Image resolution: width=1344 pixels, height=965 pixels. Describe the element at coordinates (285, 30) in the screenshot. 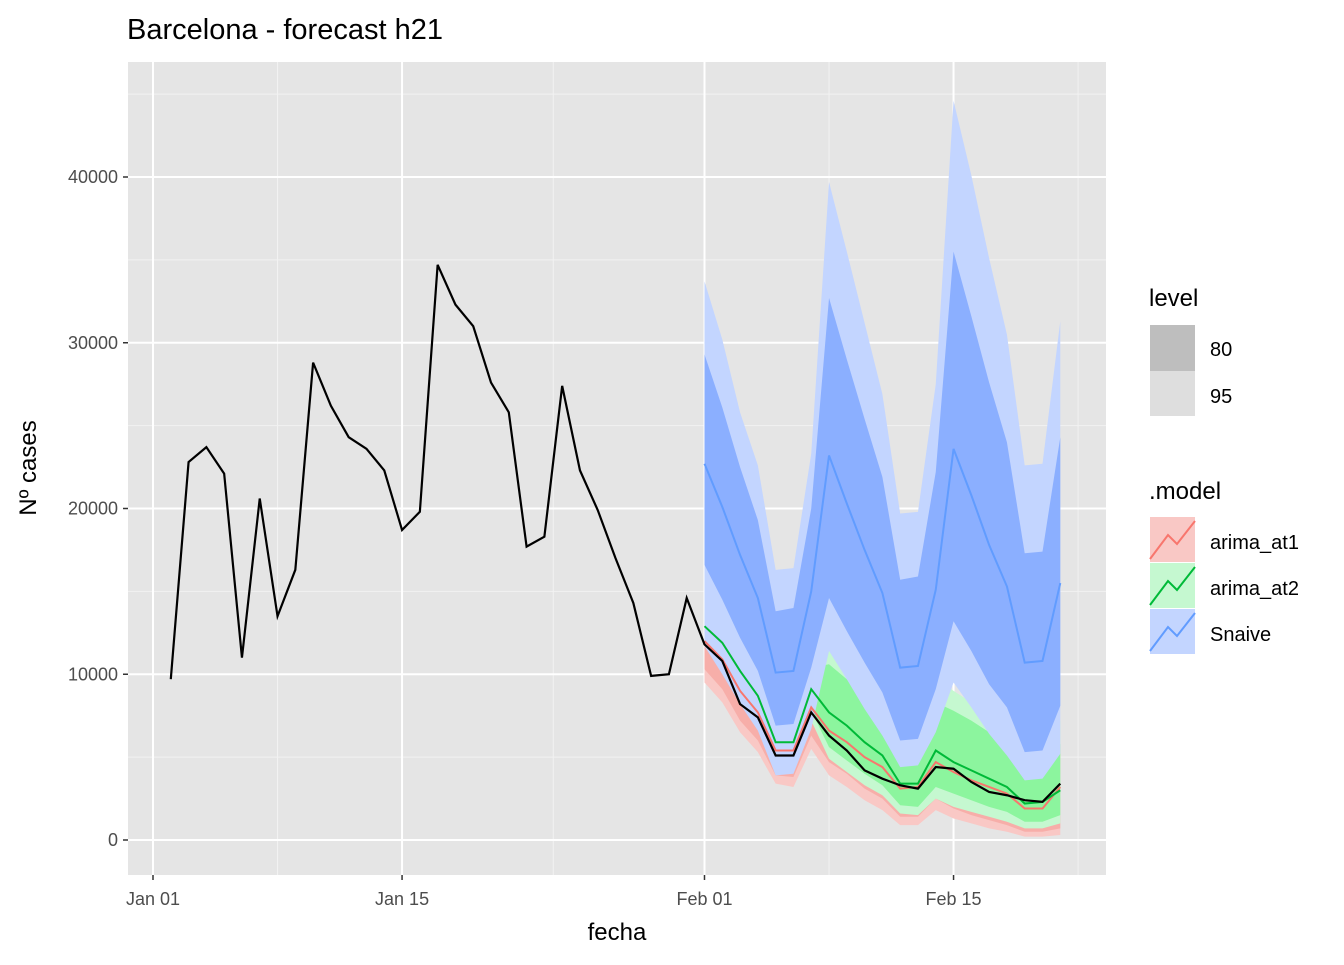

I see `chart-title: Barcelona - forecast h21` at that location.